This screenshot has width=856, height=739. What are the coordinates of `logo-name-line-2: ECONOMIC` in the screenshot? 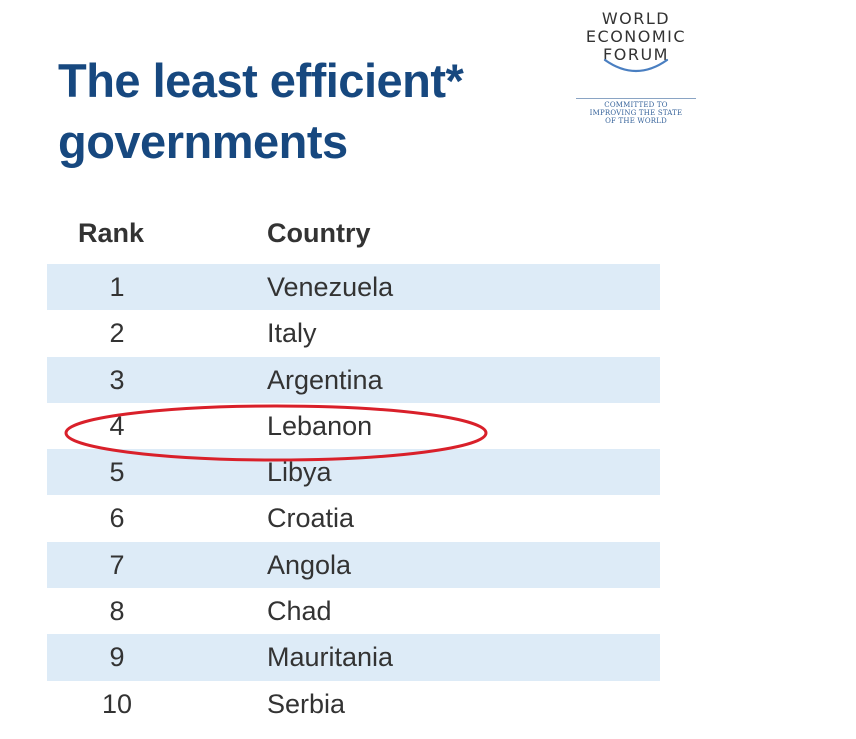 It's located at (636, 36).